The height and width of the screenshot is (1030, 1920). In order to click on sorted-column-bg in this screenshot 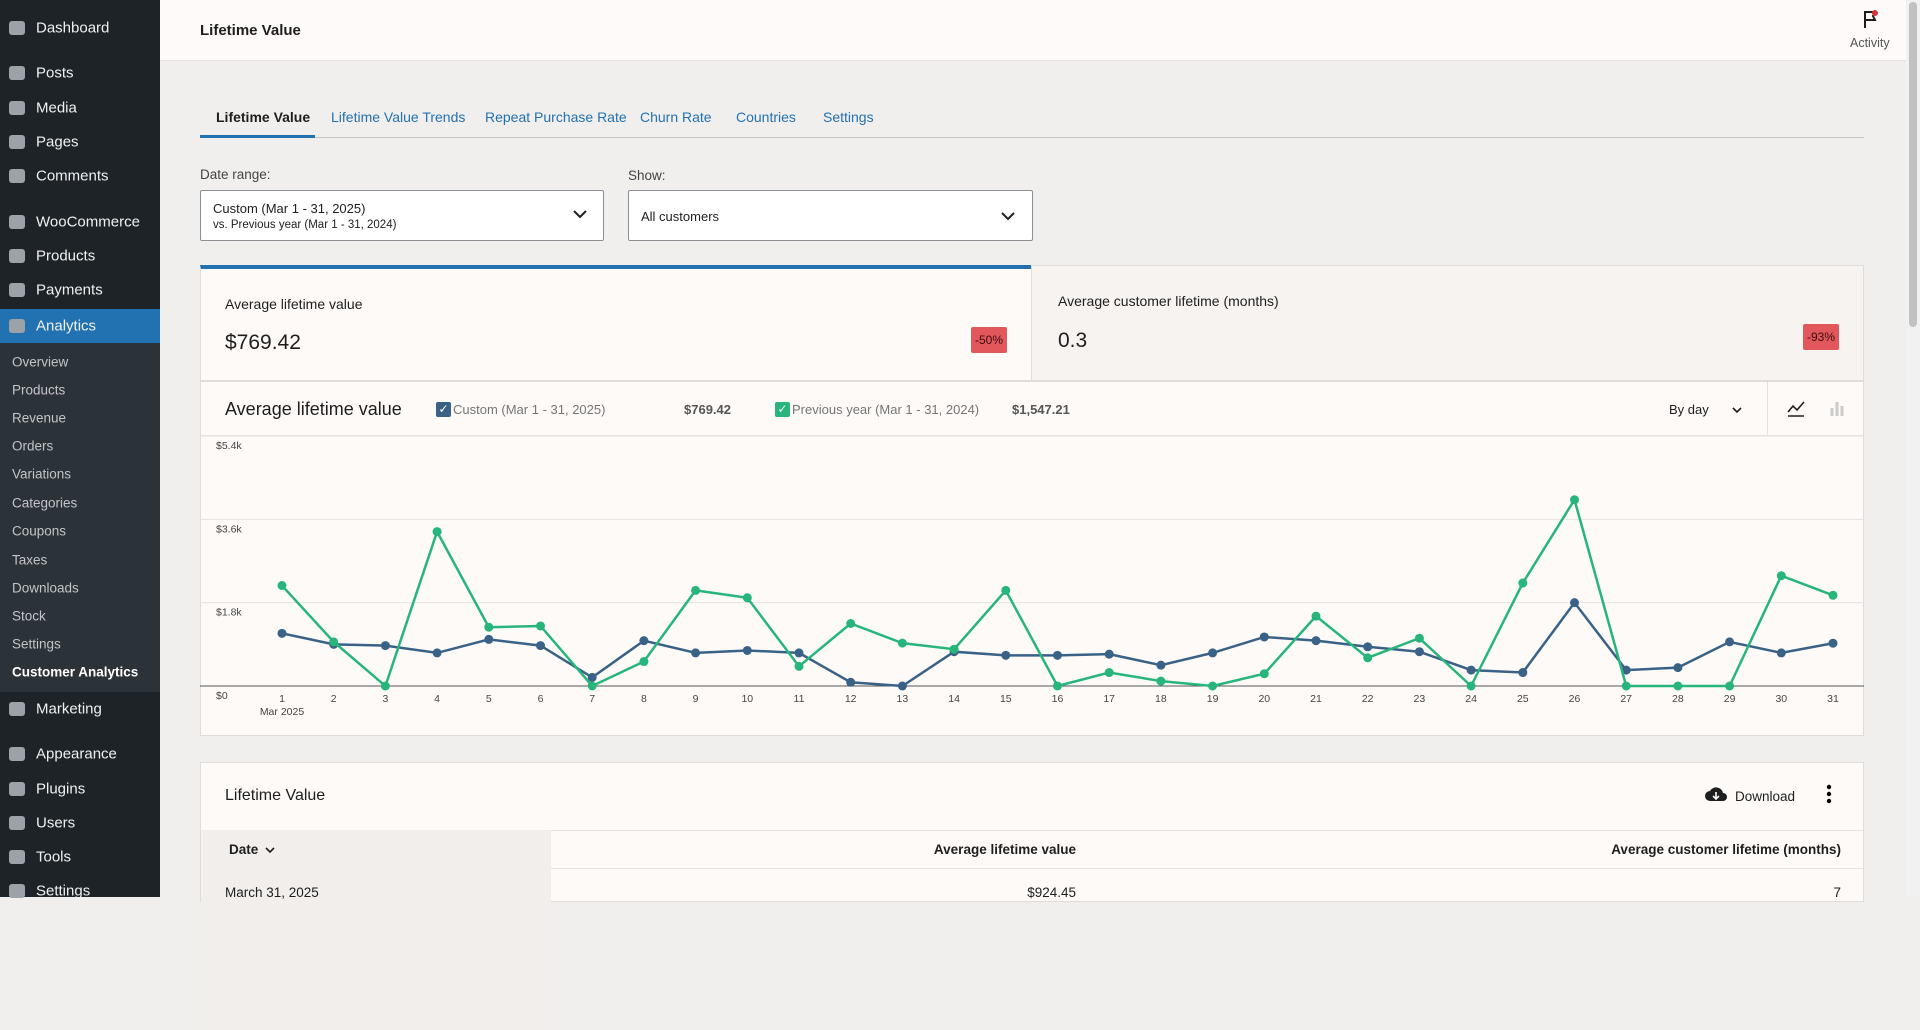, I will do `click(376, 930)`.